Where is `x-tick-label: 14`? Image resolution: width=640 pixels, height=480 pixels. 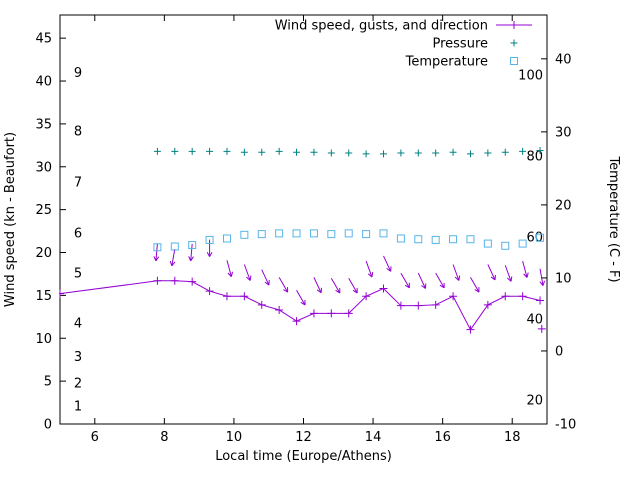 x-tick-label: 14 is located at coordinates (373, 437).